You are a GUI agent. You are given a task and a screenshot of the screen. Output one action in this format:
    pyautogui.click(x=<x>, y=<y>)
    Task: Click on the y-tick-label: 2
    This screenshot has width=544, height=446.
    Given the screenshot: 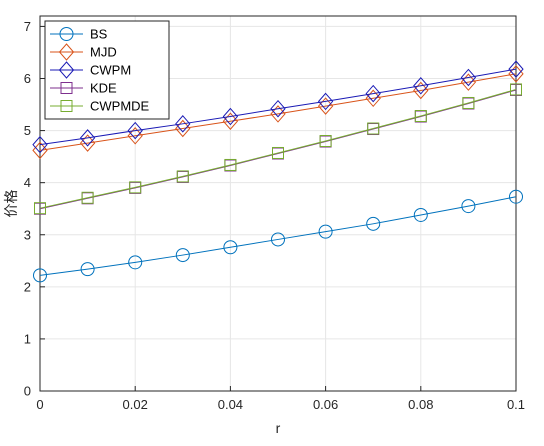 What is the action you would take?
    pyautogui.click(x=27, y=286)
    